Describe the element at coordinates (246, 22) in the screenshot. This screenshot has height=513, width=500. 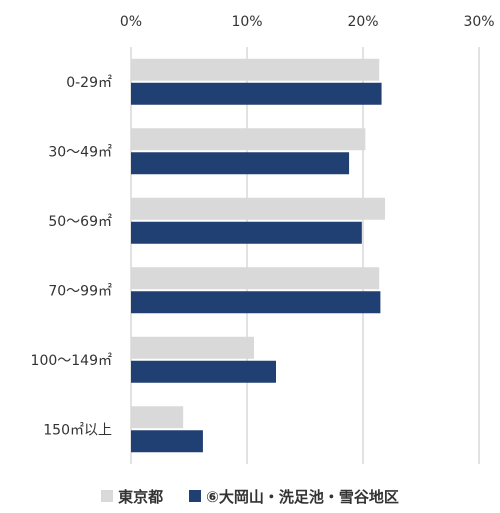
I see `x-tick-label: 10%` at that location.